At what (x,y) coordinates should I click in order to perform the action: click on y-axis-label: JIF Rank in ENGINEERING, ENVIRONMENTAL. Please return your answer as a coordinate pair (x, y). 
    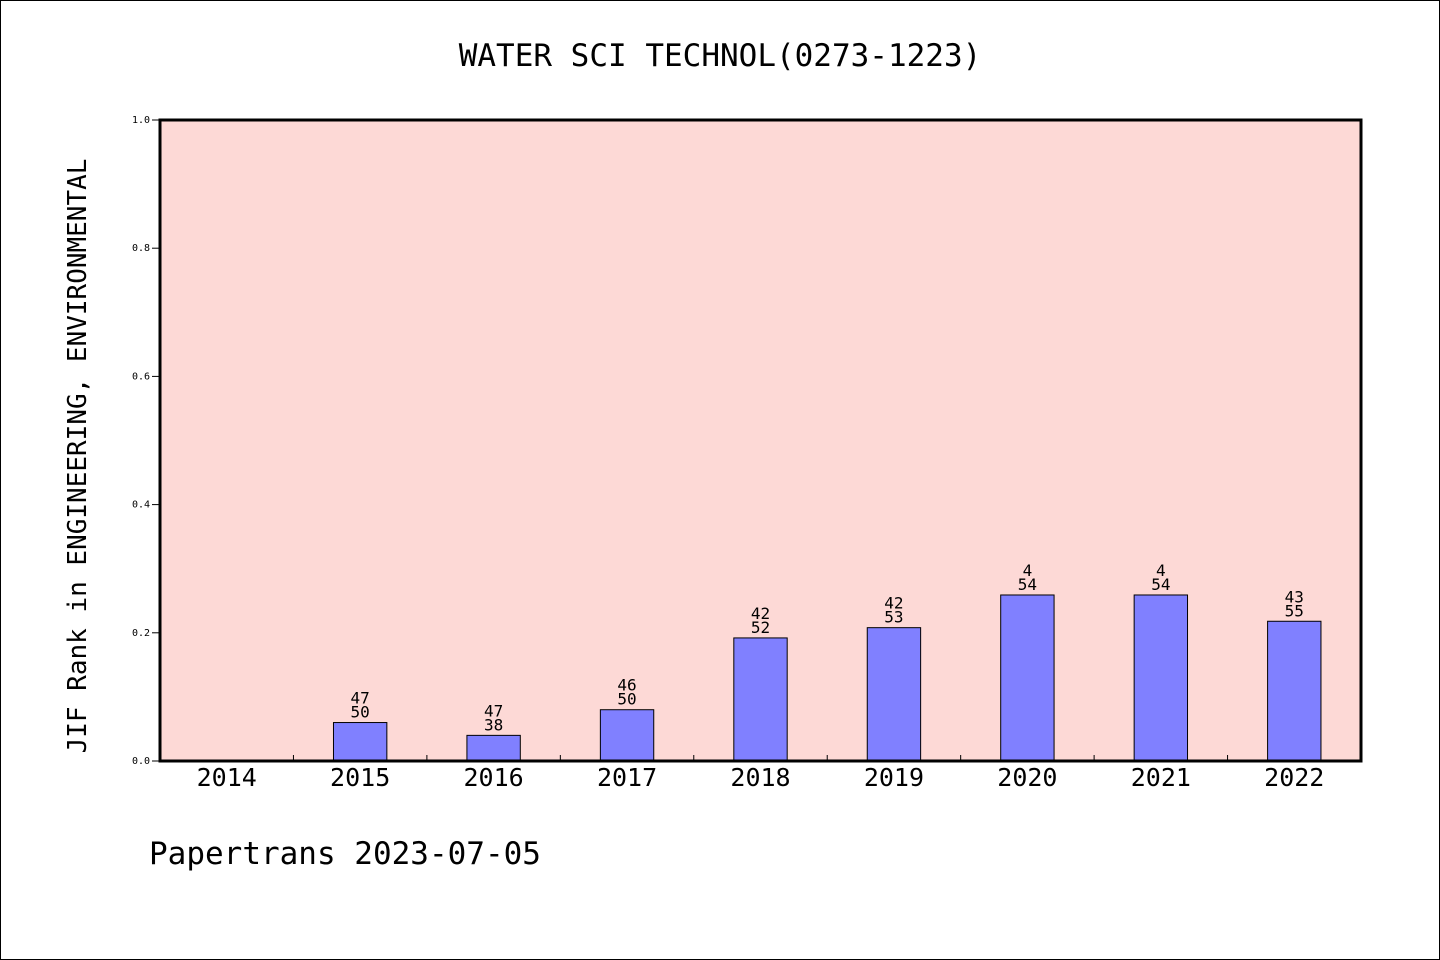
    Looking at the image, I should click on (78, 456).